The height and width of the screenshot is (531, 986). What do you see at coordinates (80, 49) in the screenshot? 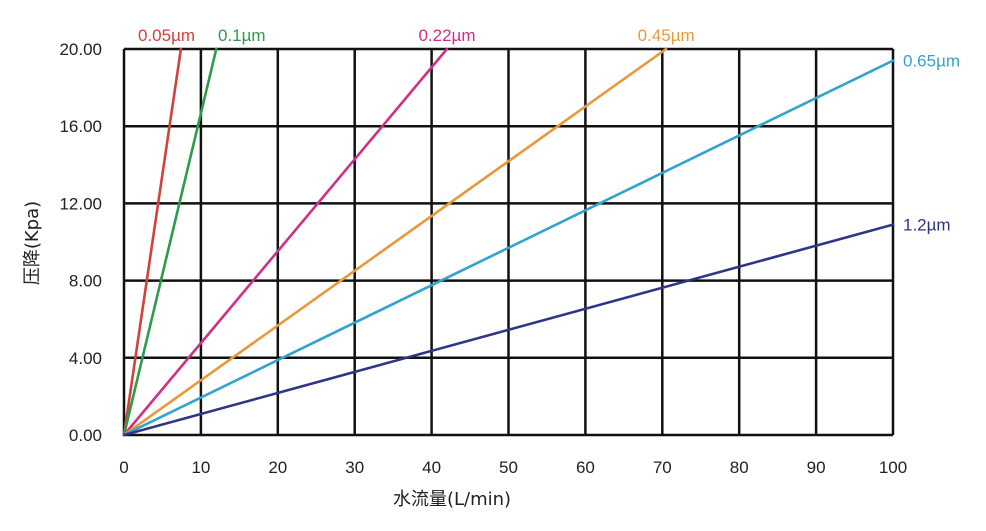
I see `y-tick-label: 20.00` at bounding box center [80, 49].